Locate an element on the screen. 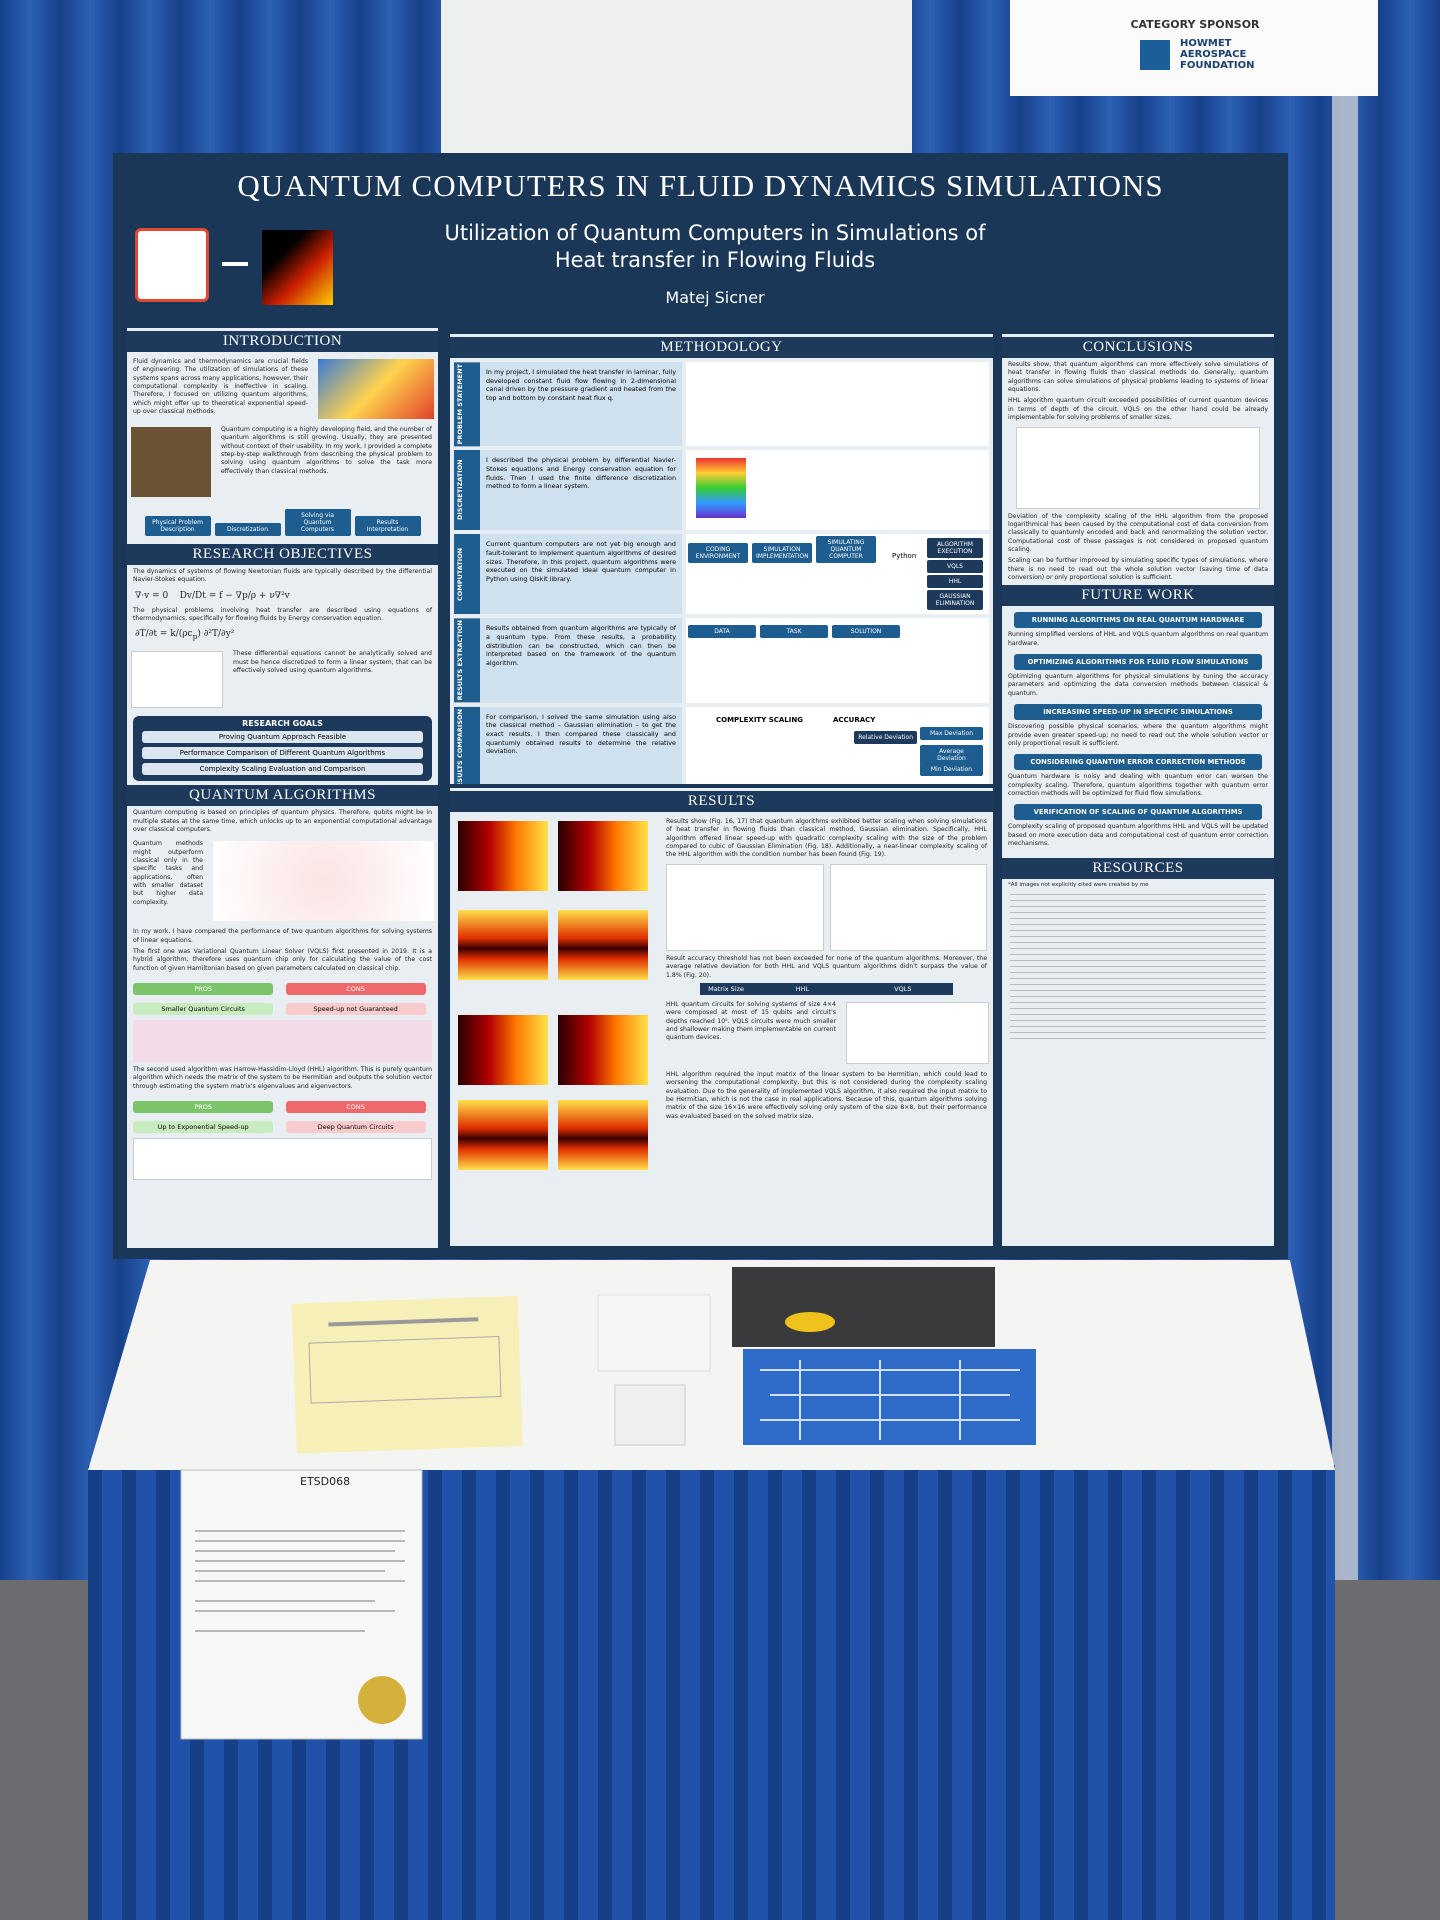 Image resolution: width=1440 pixels, height=1920 pixels. vqls-circuit is located at coordinates (282, 1041).